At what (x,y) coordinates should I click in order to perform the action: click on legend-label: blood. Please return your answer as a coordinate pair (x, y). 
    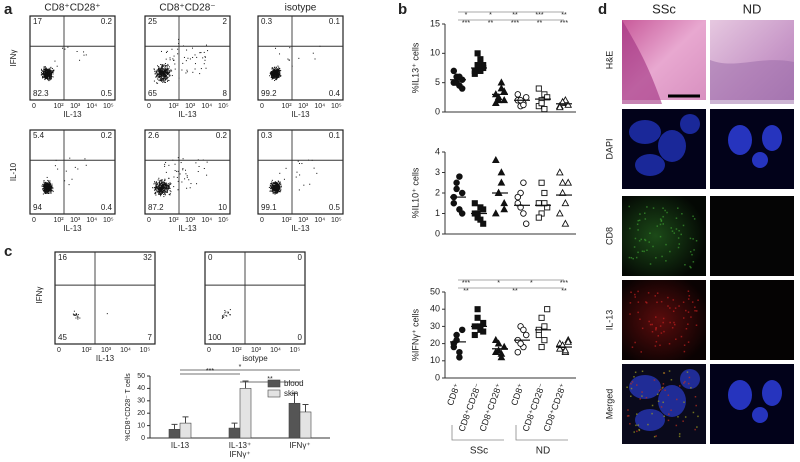
    Looking at the image, I should click on (294, 383).